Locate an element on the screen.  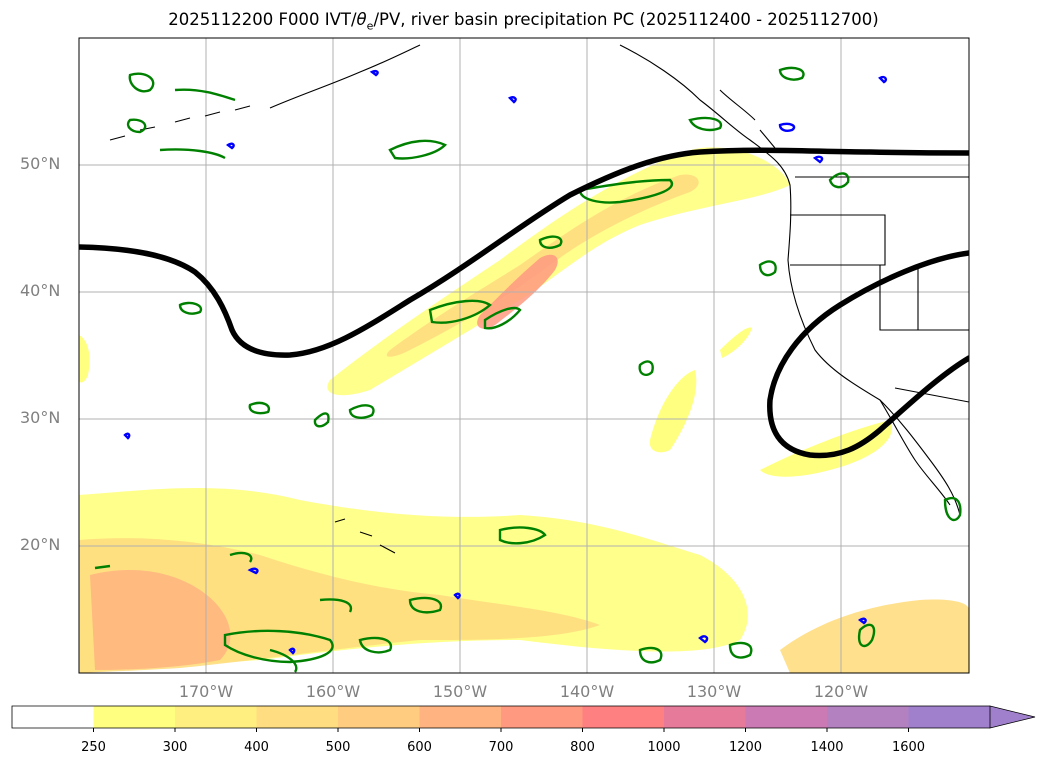
lon-label-150: 150°W is located at coordinates (460, 691).